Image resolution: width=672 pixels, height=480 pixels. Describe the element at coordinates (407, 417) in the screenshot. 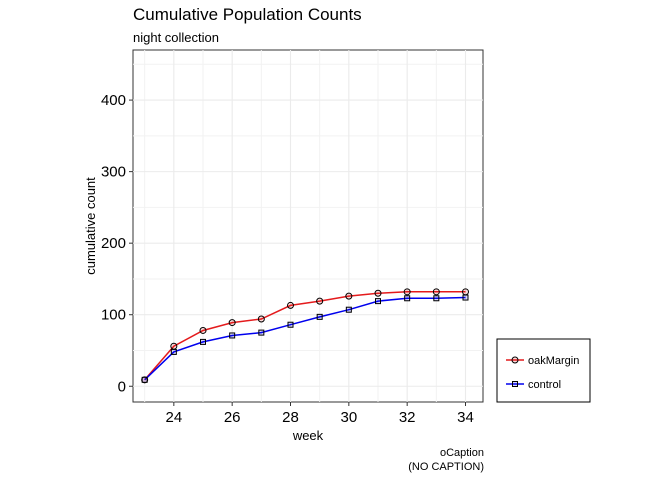

I see `x-tick-label: 32` at that location.